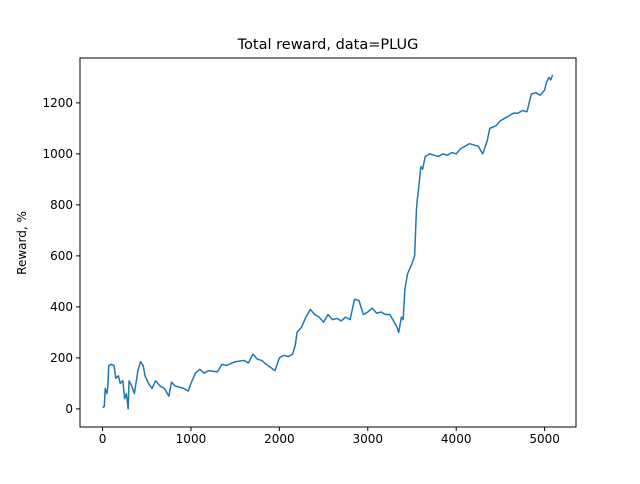 The height and width of the screenshot is (484, 640). Describe the element at coordinates (61, 205) in the screenshot. I see `y-tick-label: 800` at that location.